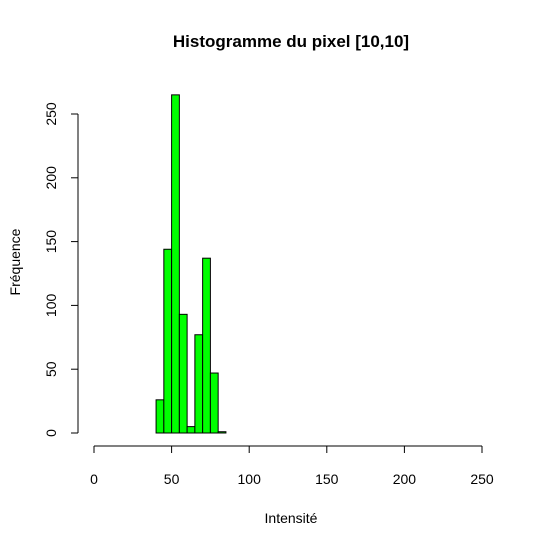 The image size is (546, 545). I want to click on x-tick-label-1: 50, so click(172, 479).